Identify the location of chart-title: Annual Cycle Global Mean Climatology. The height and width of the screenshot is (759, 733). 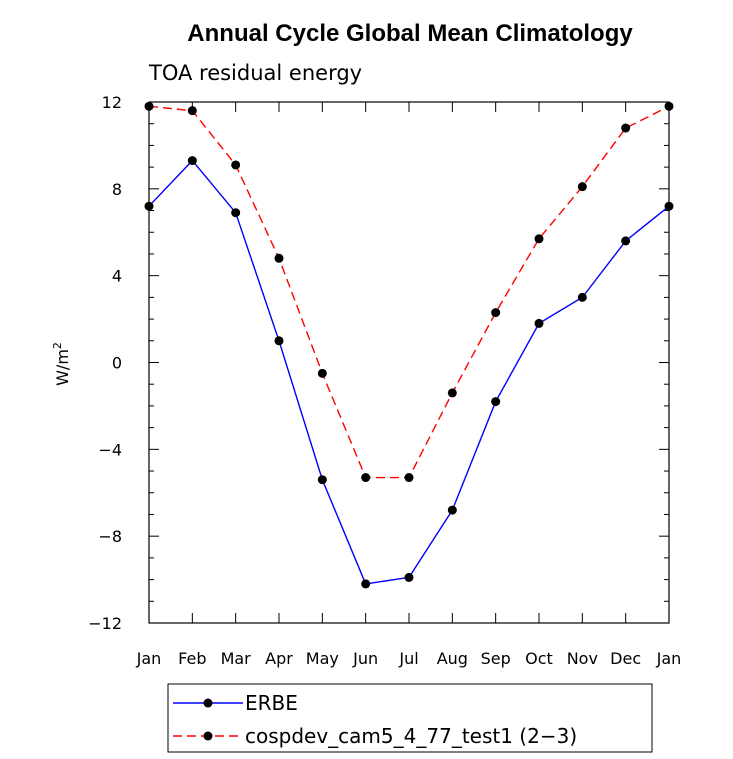
(410, 33).